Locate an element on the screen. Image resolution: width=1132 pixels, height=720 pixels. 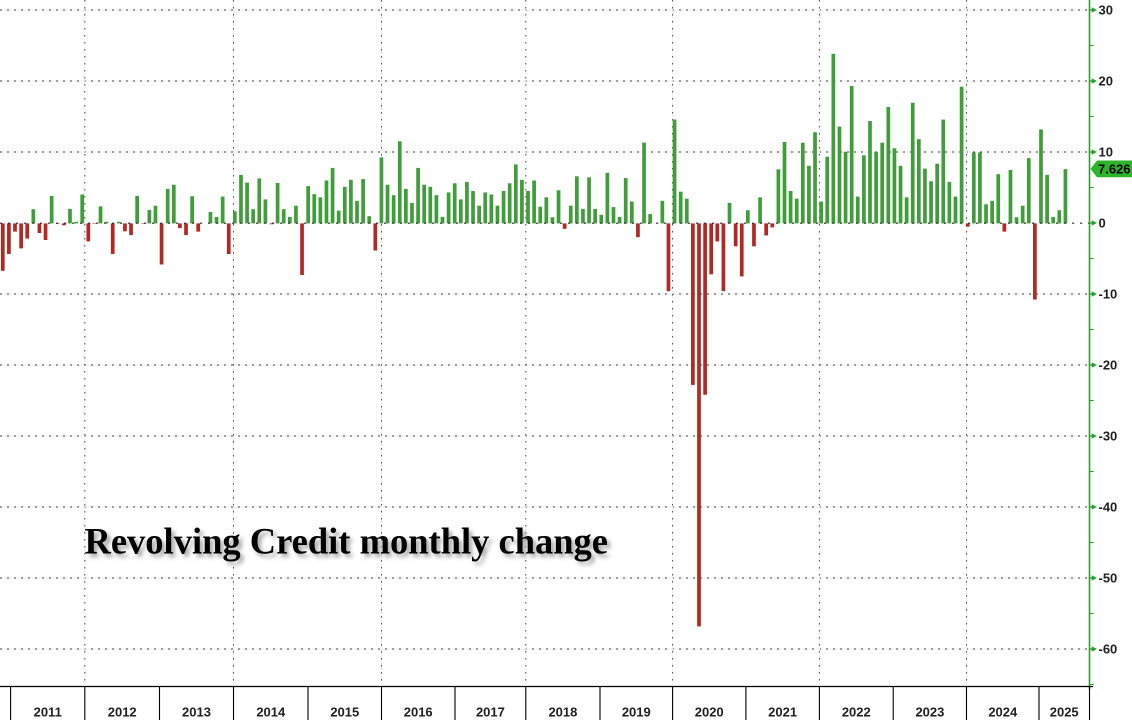
svg-text: 2020 is located at coordinates (709, 712).